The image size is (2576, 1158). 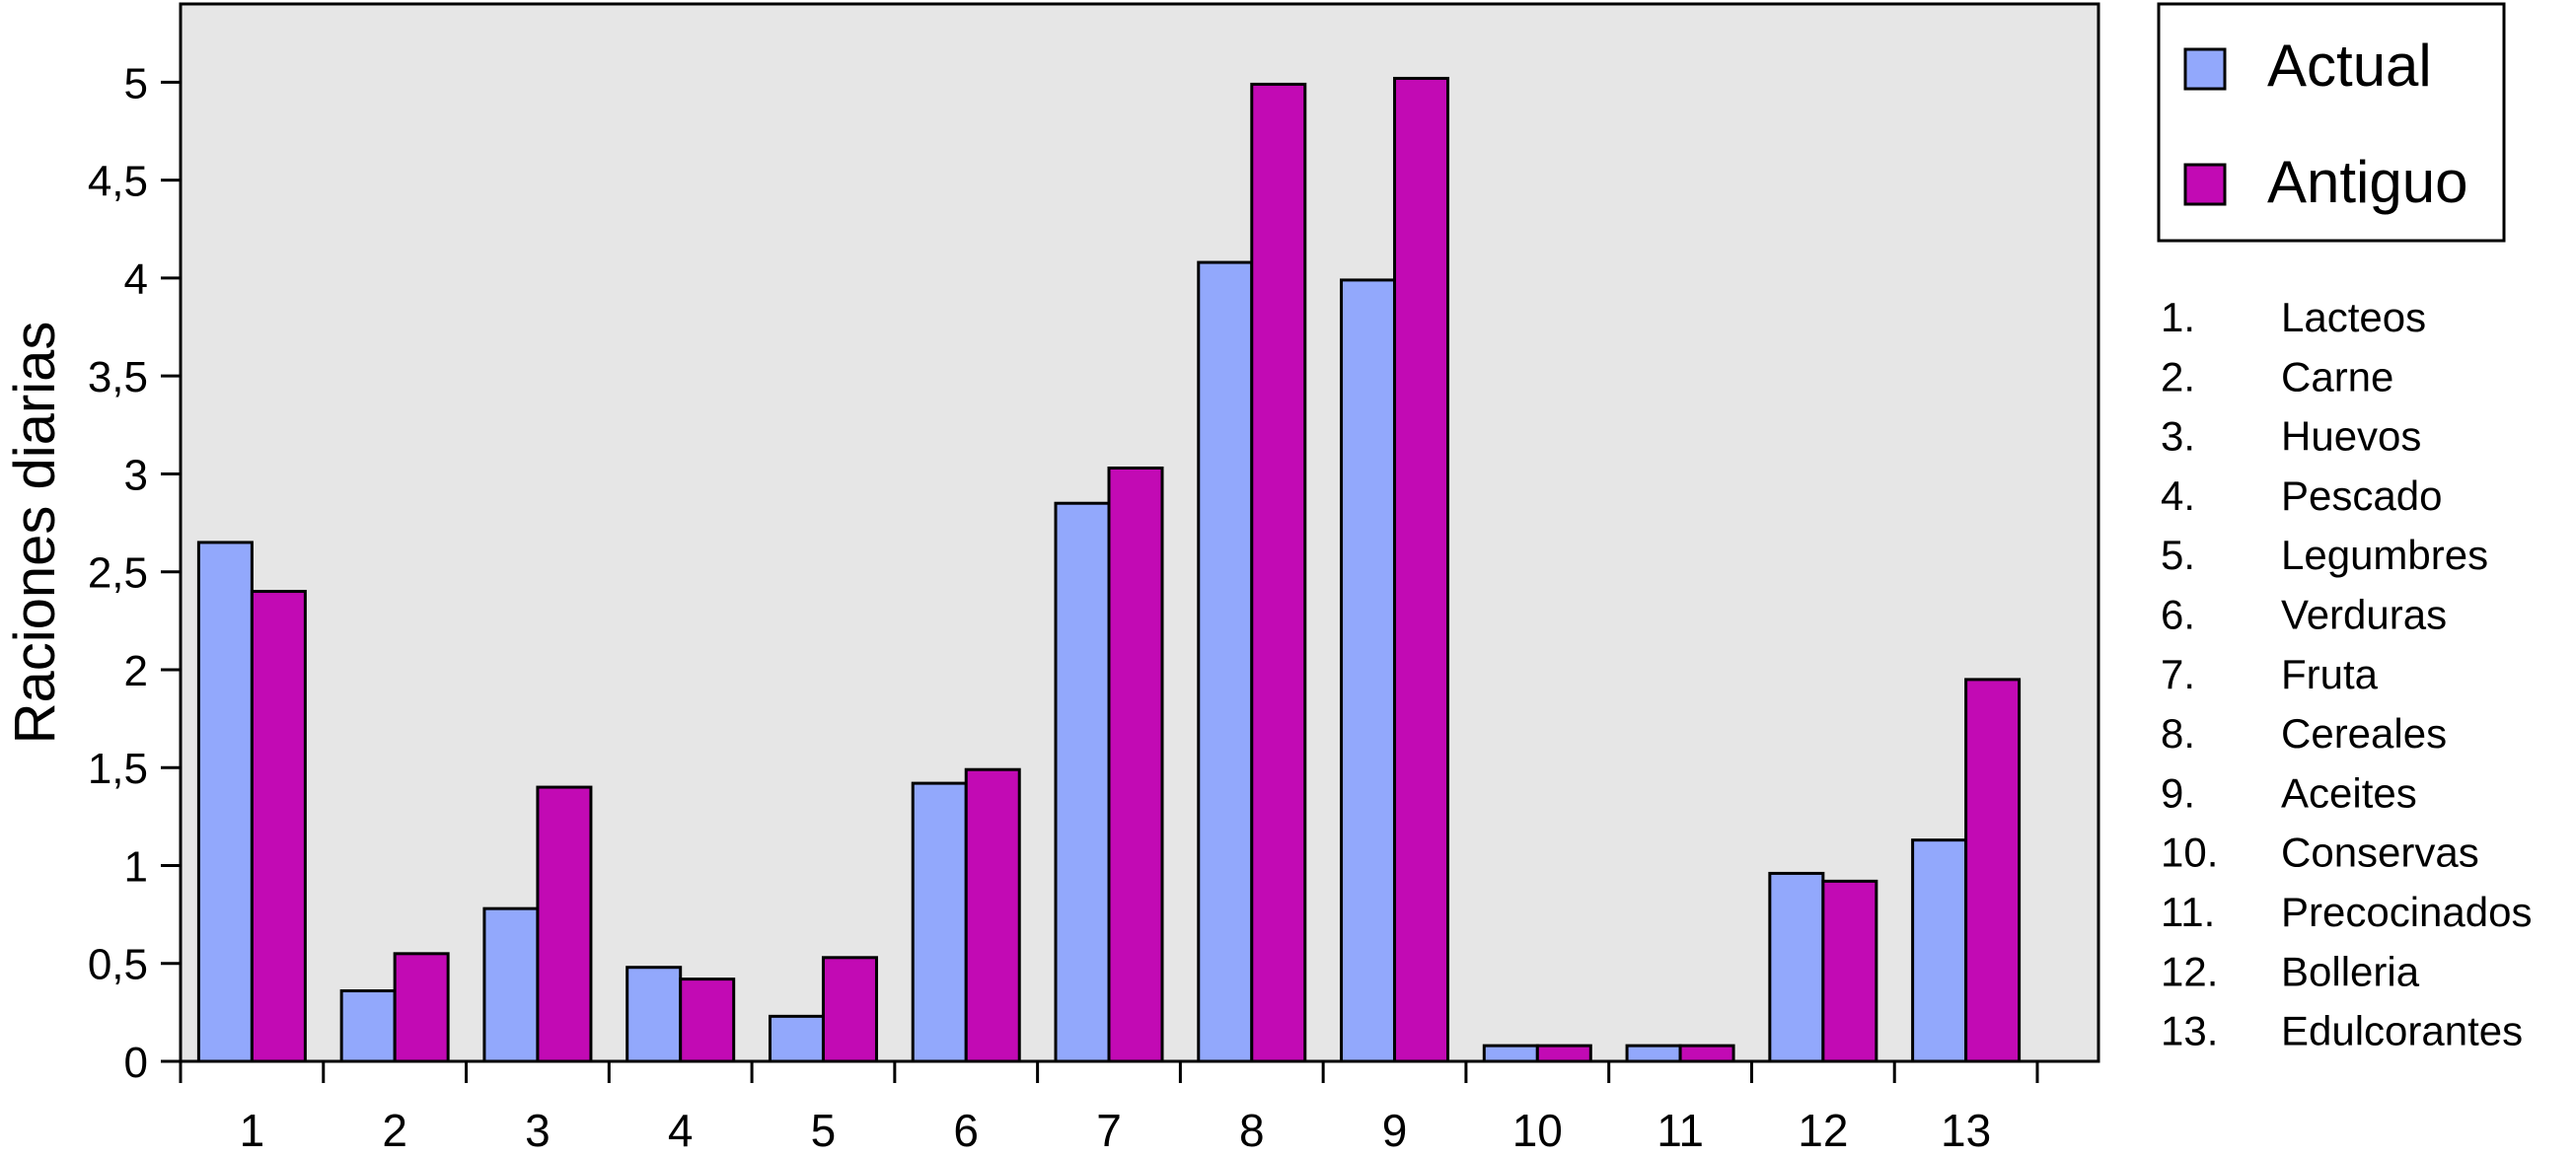 I want to click on y-tick-label: 2,5, so click(x=118, y=573).